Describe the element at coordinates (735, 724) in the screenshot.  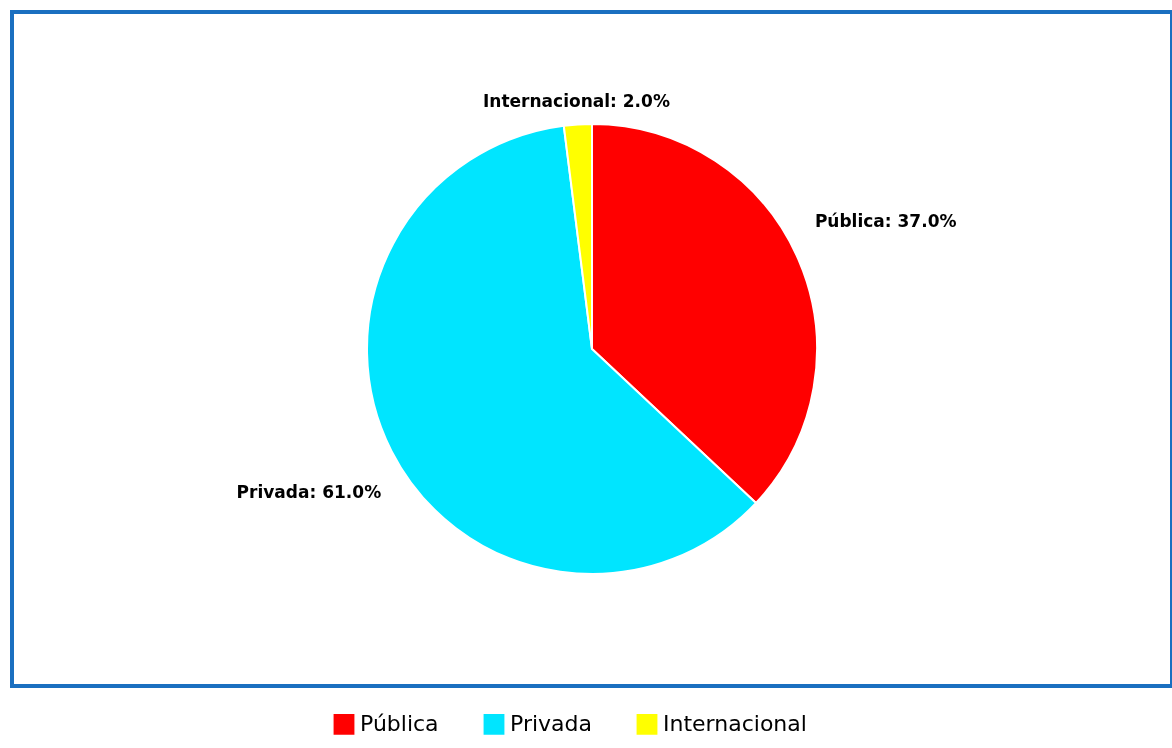
I see `legend-label: Internacional` at that location.